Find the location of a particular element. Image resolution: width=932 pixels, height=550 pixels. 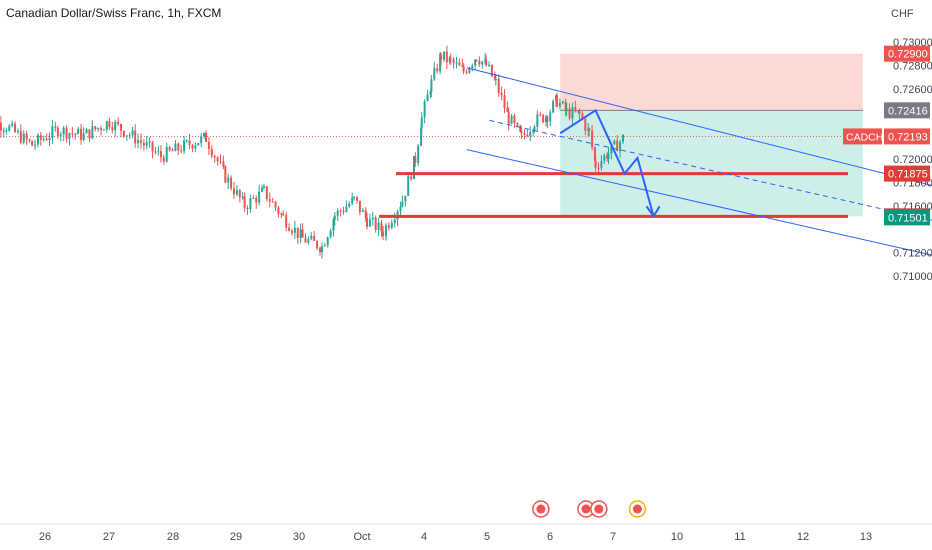

take-profit-zone is located at coordinates (711, 163).